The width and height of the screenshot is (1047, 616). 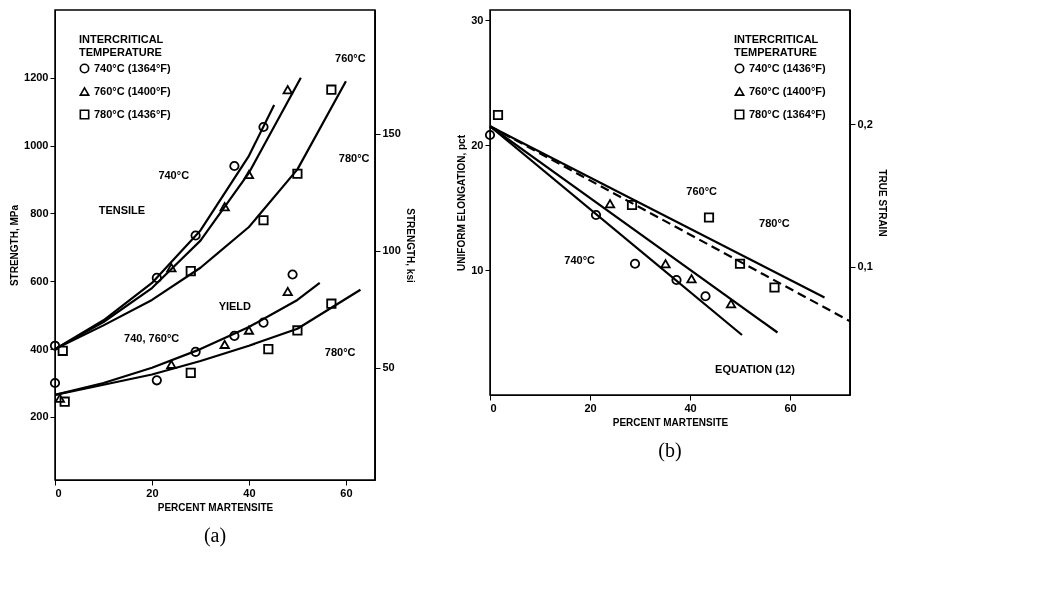 I want to click on y-tick-label: 10, so click(x=477, y=269).